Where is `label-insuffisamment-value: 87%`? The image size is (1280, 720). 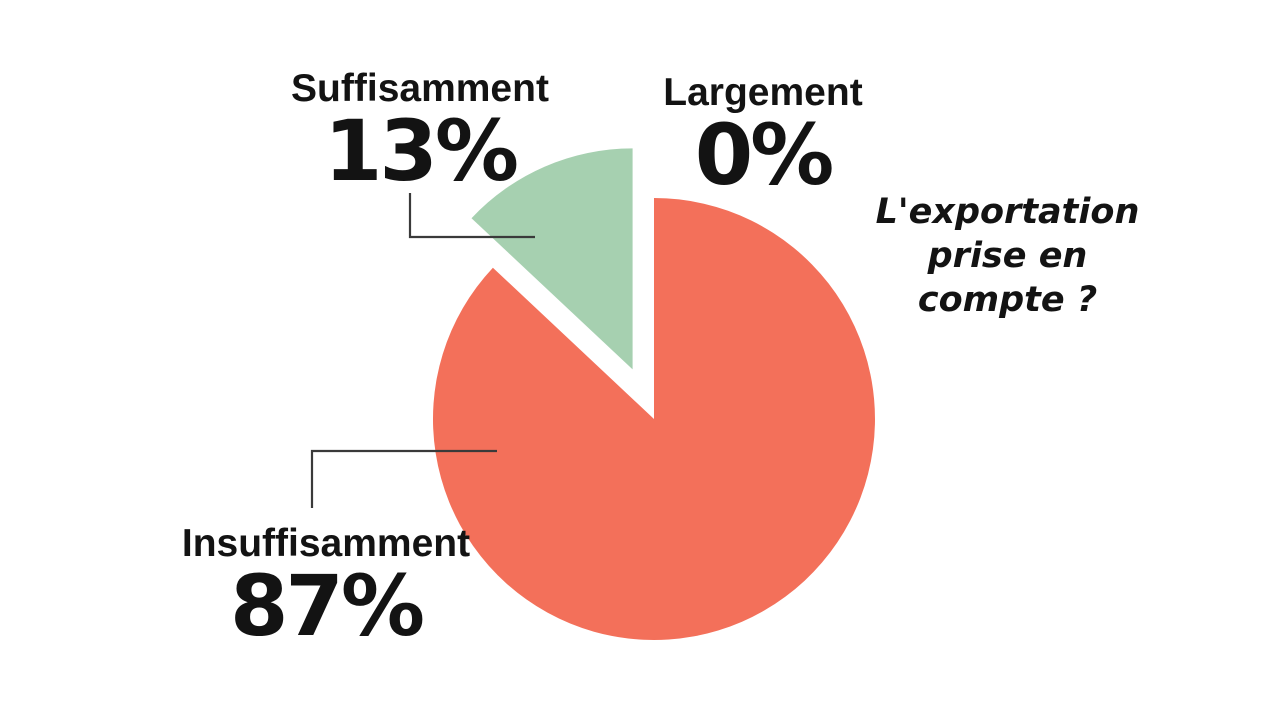
label-insuffisamment-value: 87% is located at coordinates (327, 606).